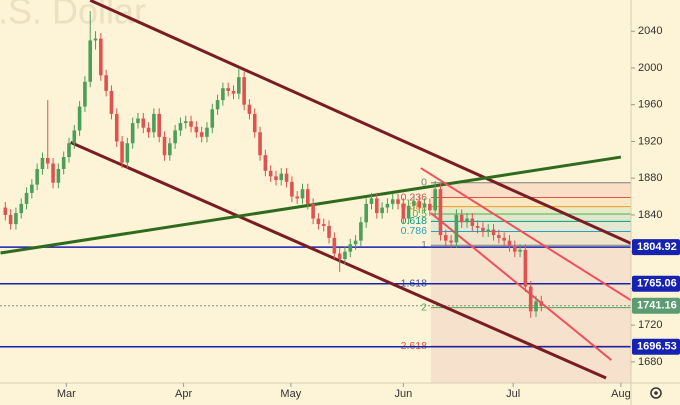 This screenshot has width=680, height=405. I want to click on fib-label: 2, so click(424, 307).